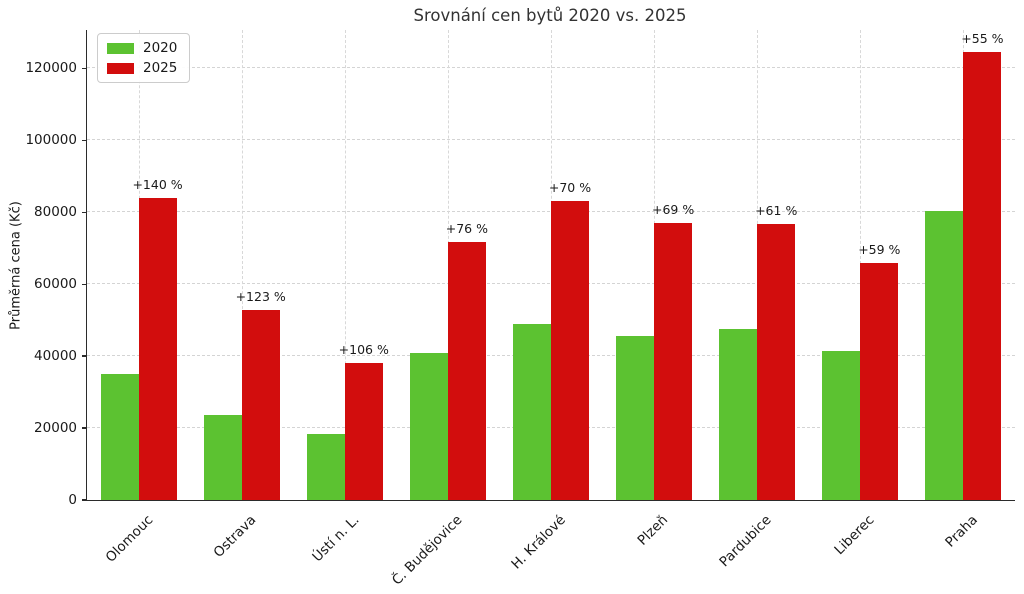  I want to click on y-tick-label: 100000, so click(51, 140).